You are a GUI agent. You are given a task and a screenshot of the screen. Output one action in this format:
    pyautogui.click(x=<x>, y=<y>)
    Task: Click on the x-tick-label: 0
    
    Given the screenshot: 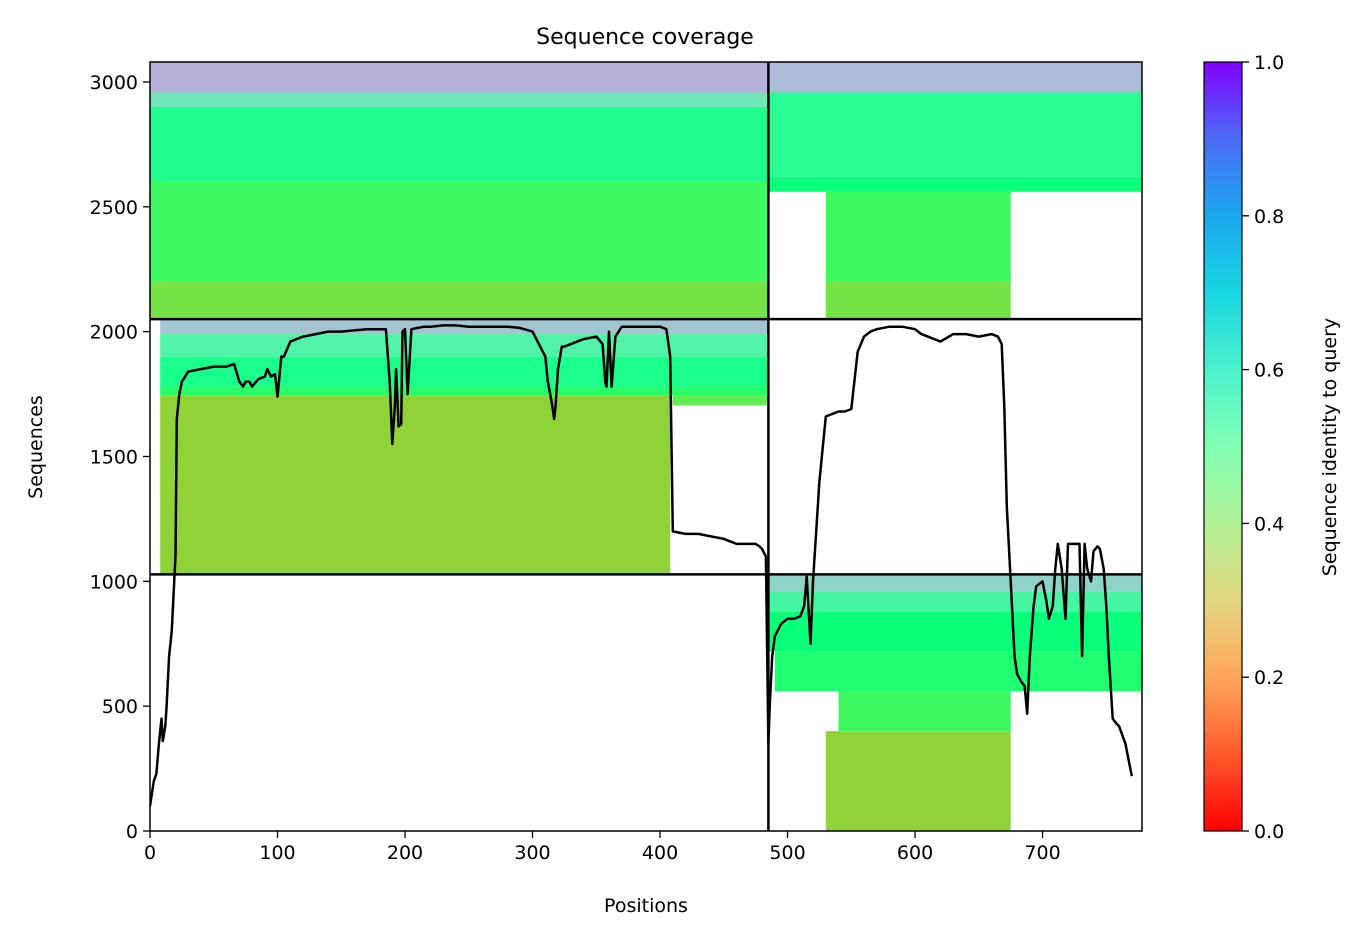 What is the action you would take?
    pyautogui.click(x=150, y=853)
    